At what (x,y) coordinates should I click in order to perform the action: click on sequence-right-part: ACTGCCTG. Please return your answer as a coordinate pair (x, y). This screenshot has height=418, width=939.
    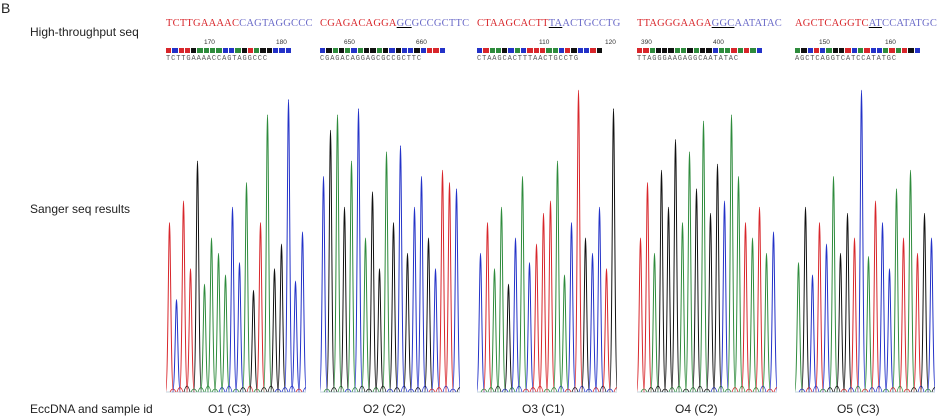
    Looking at the image, I should click on (591, 23).